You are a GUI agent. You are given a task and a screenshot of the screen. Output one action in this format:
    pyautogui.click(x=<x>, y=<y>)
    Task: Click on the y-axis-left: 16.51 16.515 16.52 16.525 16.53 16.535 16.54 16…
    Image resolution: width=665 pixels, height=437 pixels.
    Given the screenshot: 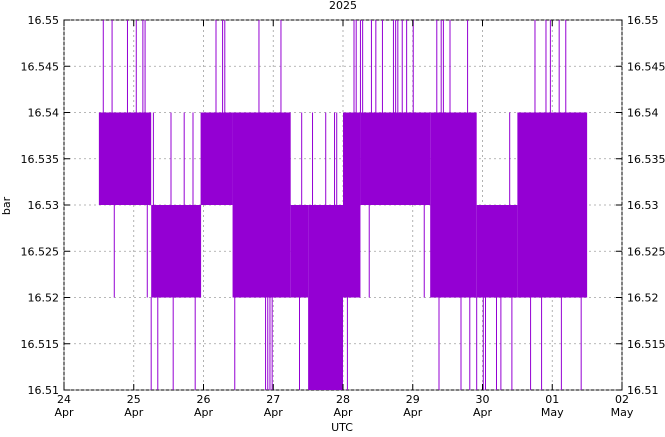 What is the action you would take?
    pyautogui.click(x=45, y=205)
    